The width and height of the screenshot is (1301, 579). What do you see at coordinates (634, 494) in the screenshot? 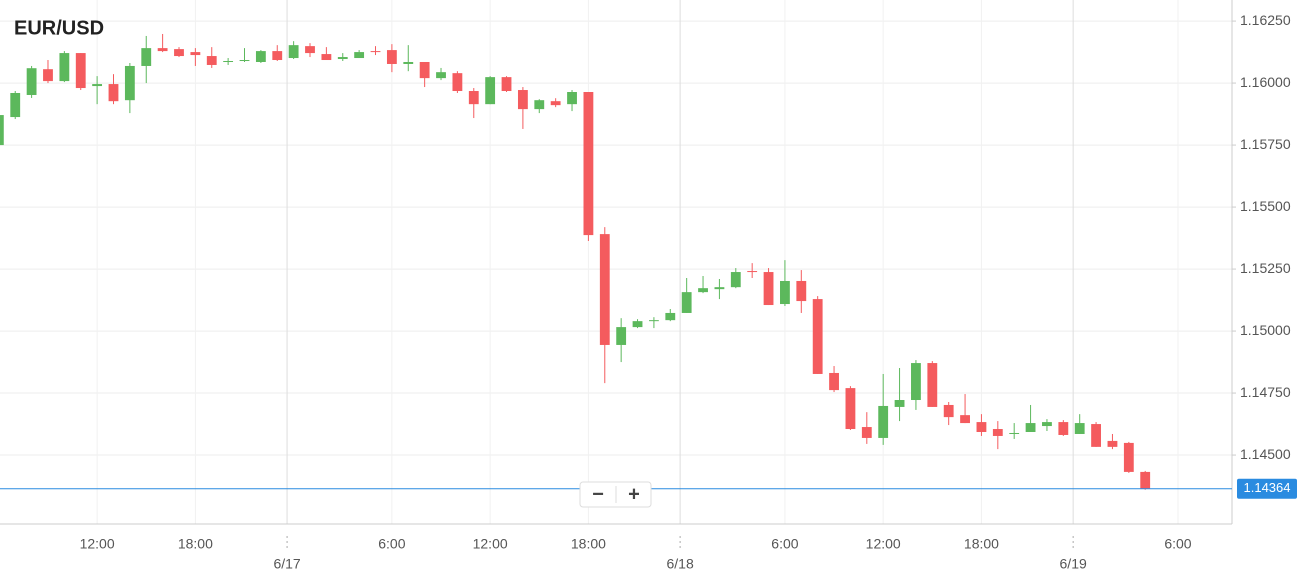
I see `zoom-in: +` at bounding box center [634, 494].